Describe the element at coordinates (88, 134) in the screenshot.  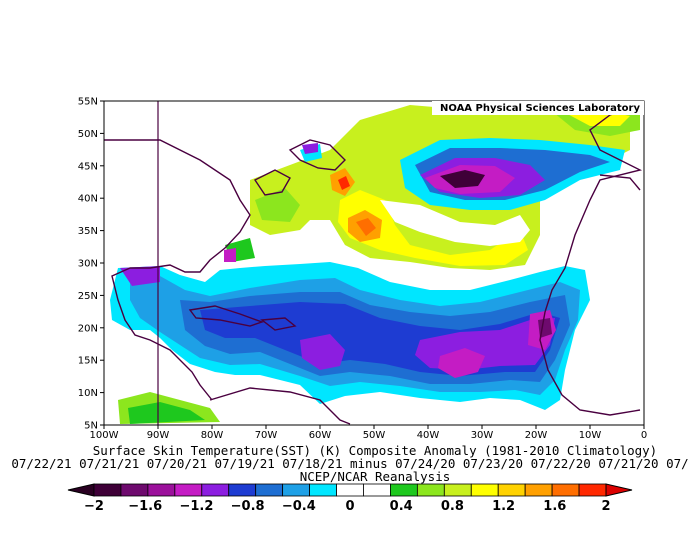
I see `lat-tick-label: 50N` at that location.